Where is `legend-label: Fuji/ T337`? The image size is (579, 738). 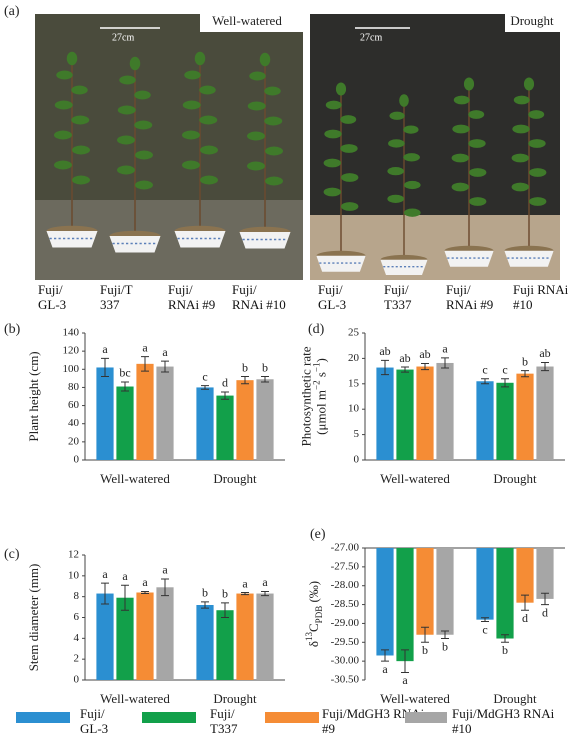 legend-label: Fuji/ T337 is located at coordinates (224, 721).